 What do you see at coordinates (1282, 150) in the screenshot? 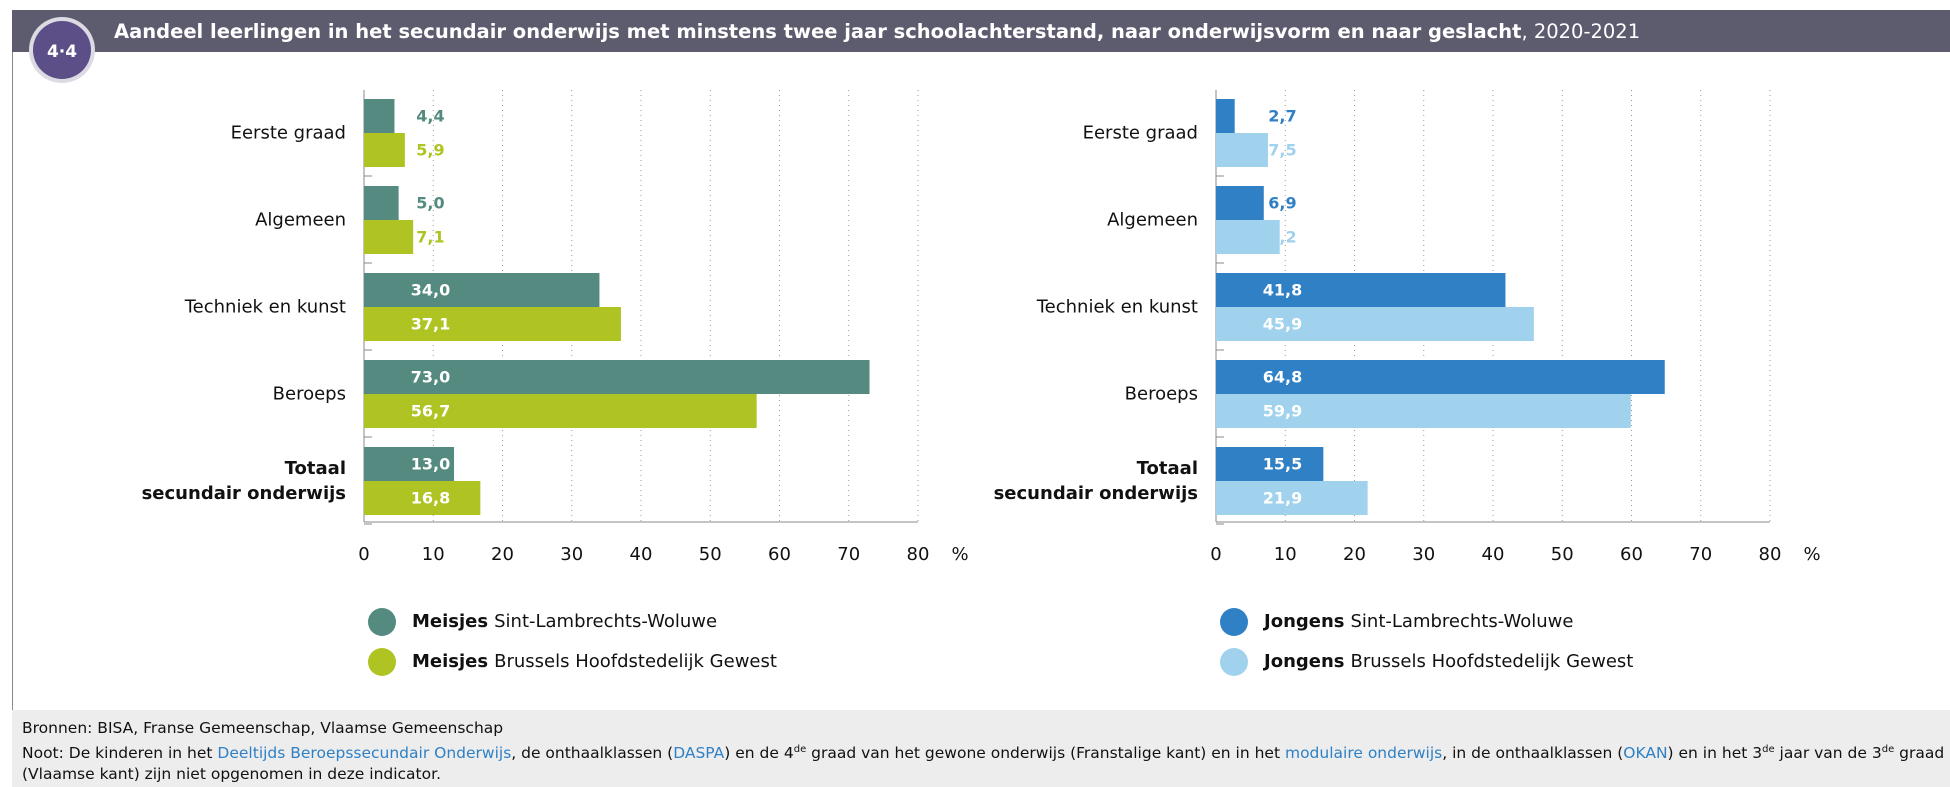
I see `value-label: 7,5` at bounding box center [1282, 150].